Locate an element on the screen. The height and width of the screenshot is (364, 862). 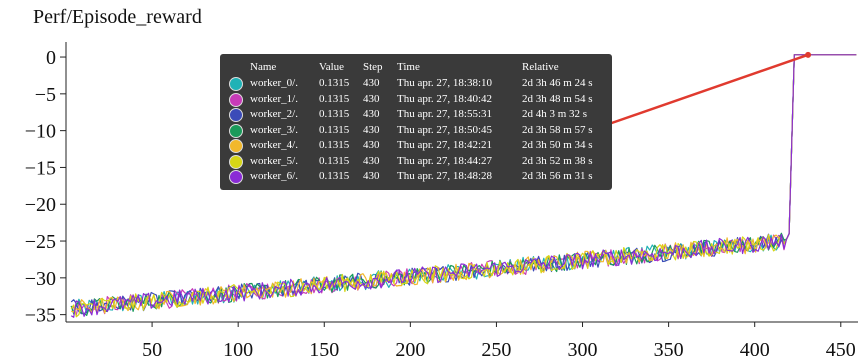
highlight-layer is located at coordinates (707, 89).